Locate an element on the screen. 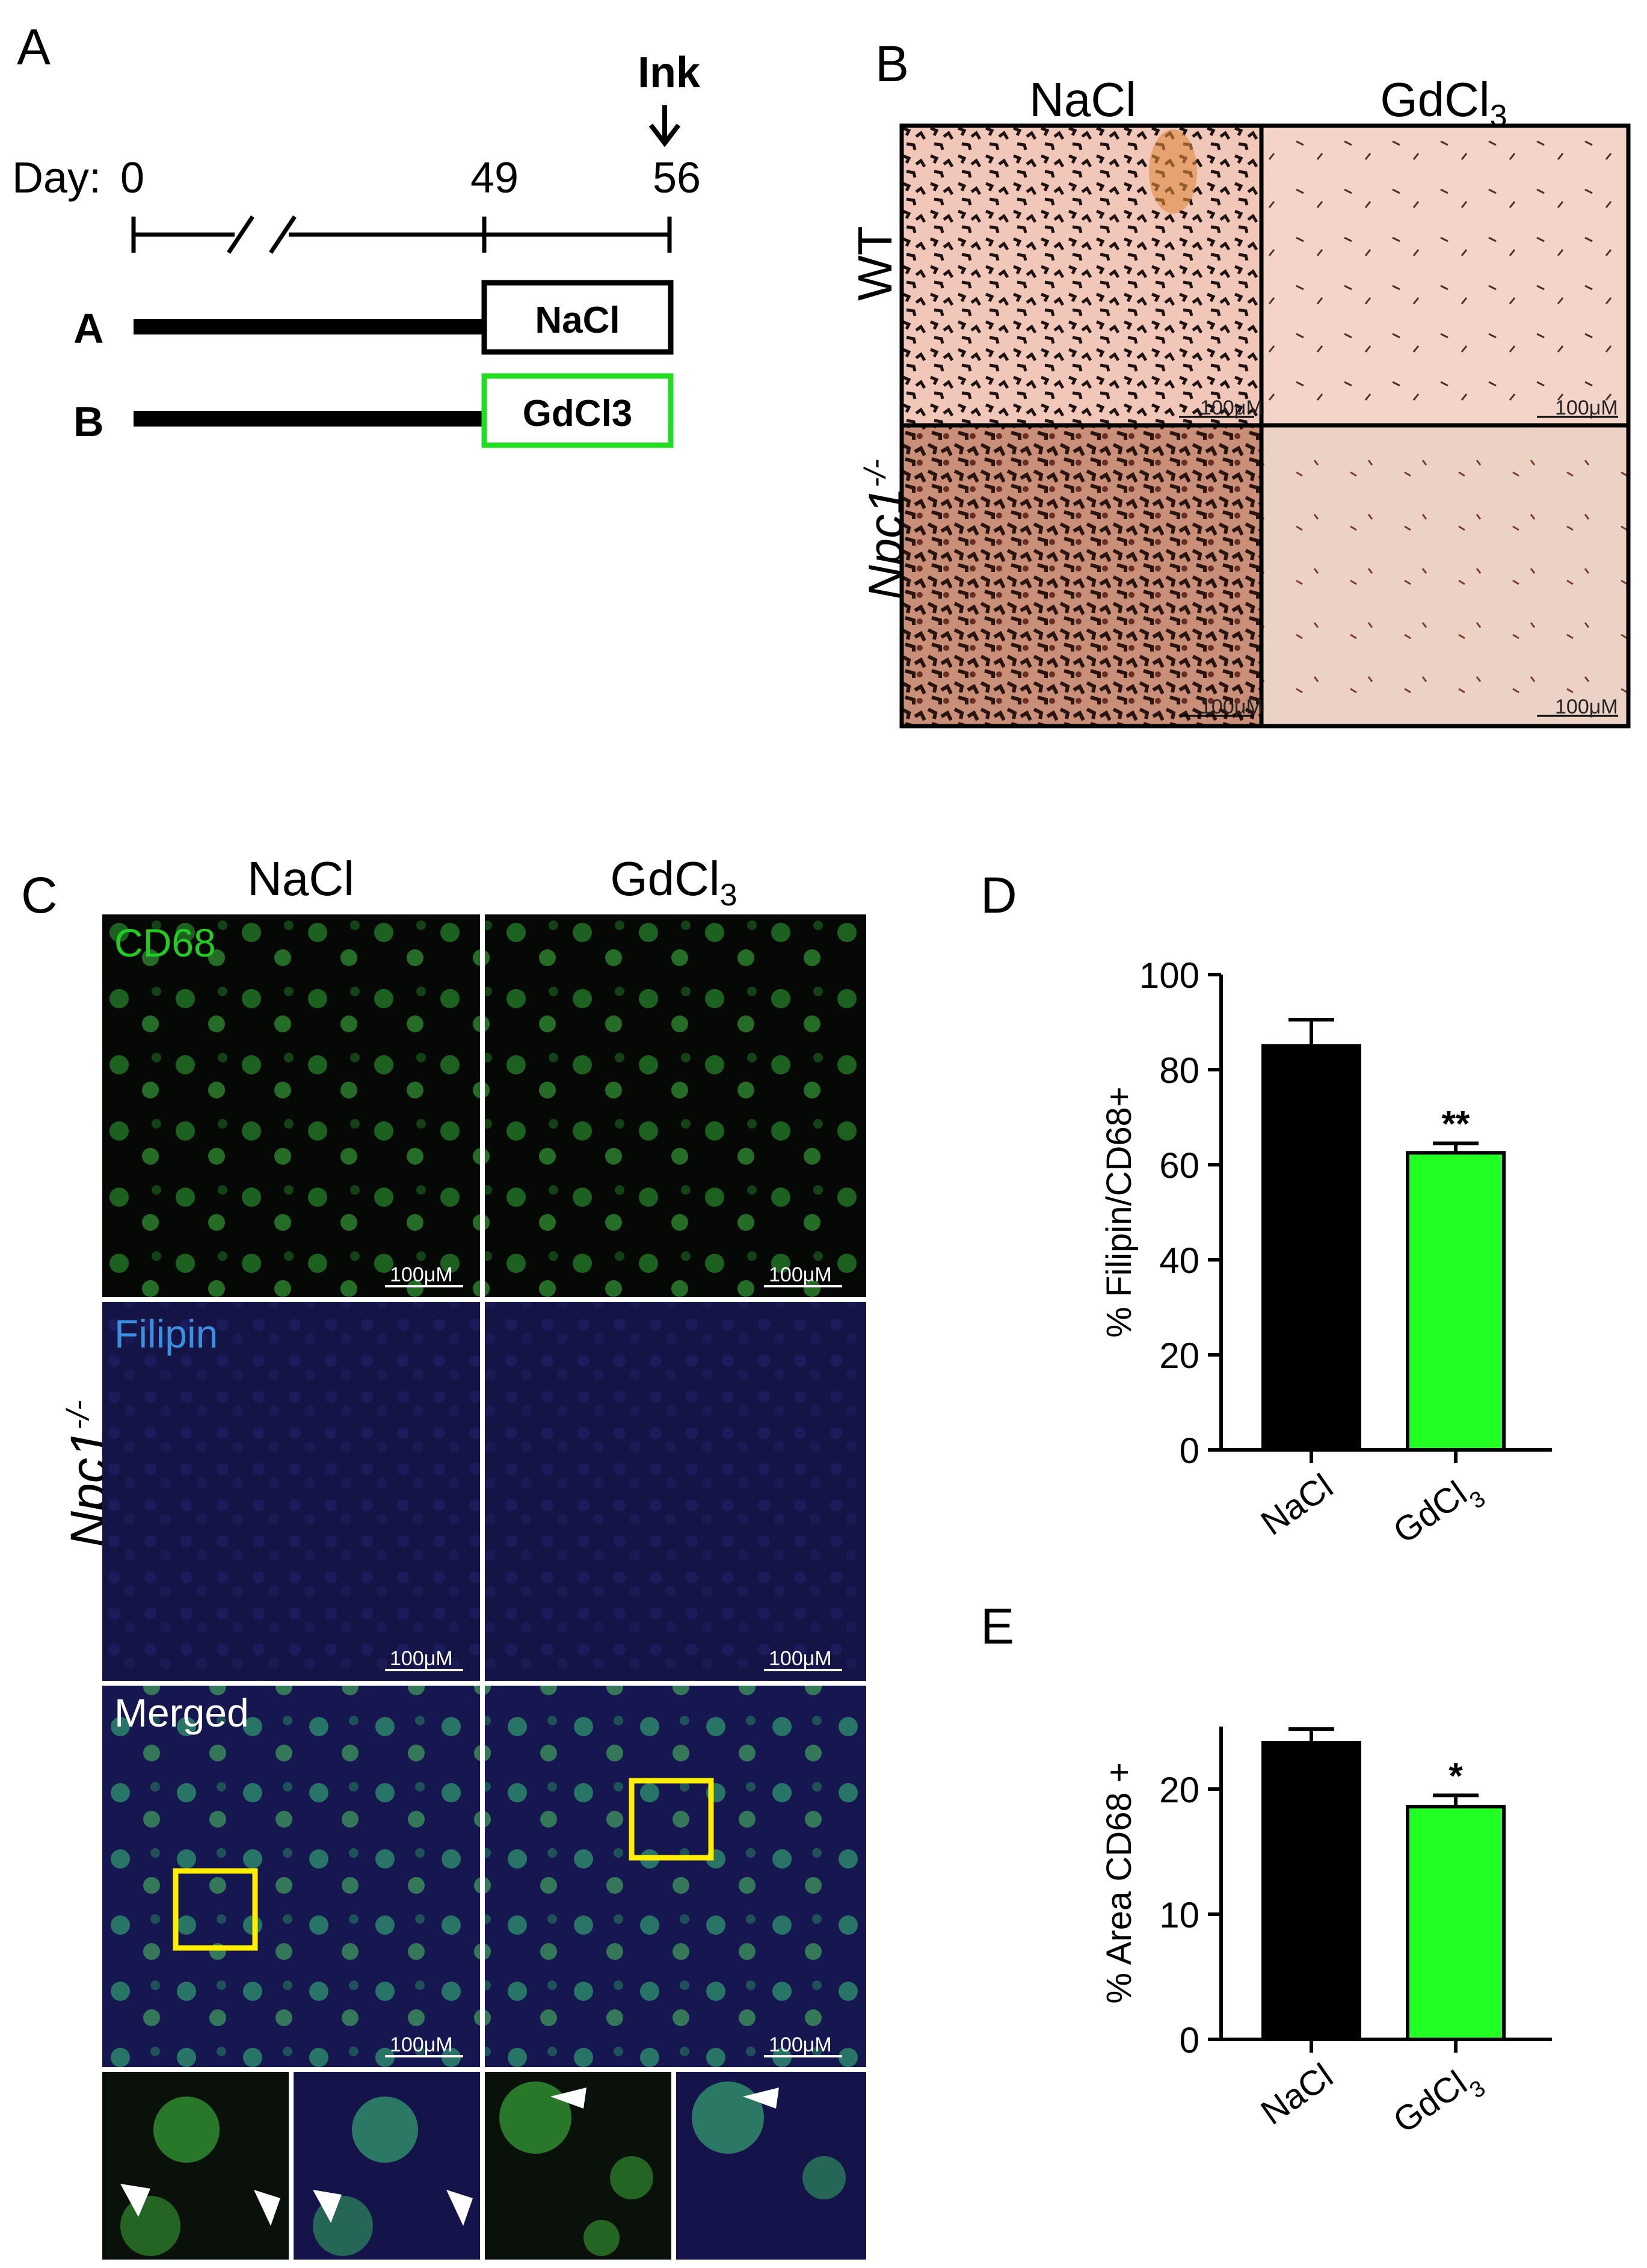  tick-label-56: 56 is located at coordinates (677, 178).